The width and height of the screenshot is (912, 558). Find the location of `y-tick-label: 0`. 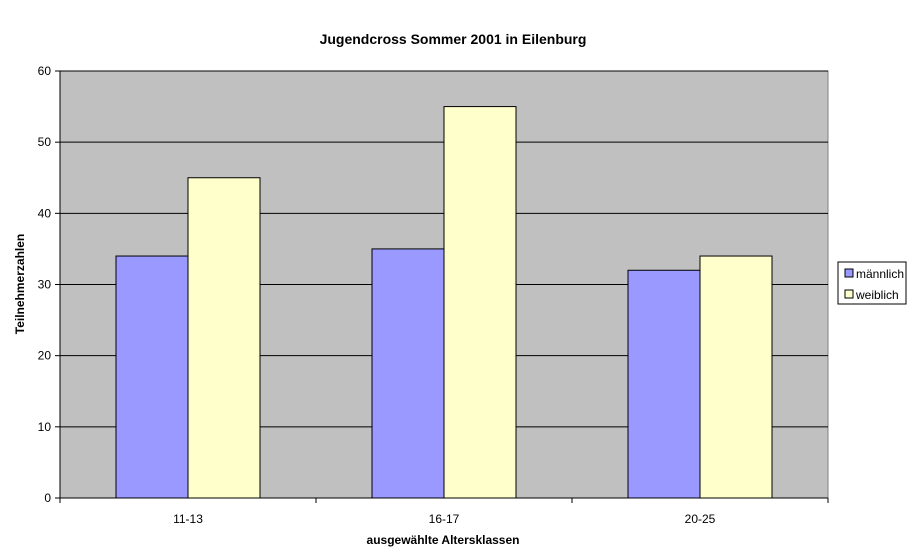

y-tick-label: 0 is located at coordinates (47, 498).